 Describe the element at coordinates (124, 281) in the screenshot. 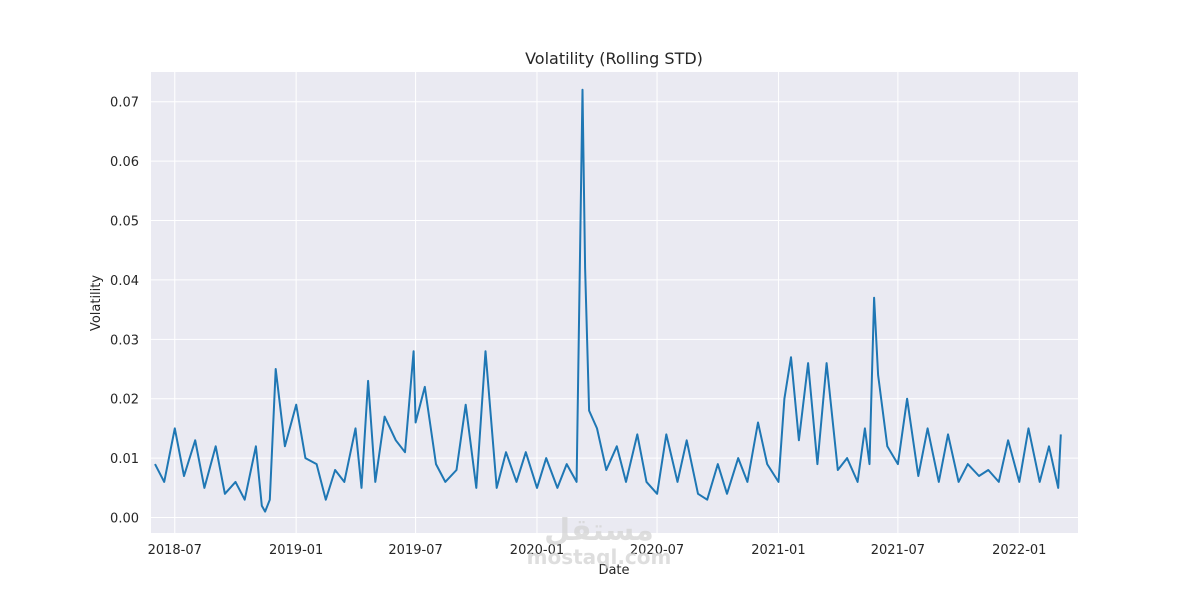

I see `y-tick-label: 0.04` at that location.